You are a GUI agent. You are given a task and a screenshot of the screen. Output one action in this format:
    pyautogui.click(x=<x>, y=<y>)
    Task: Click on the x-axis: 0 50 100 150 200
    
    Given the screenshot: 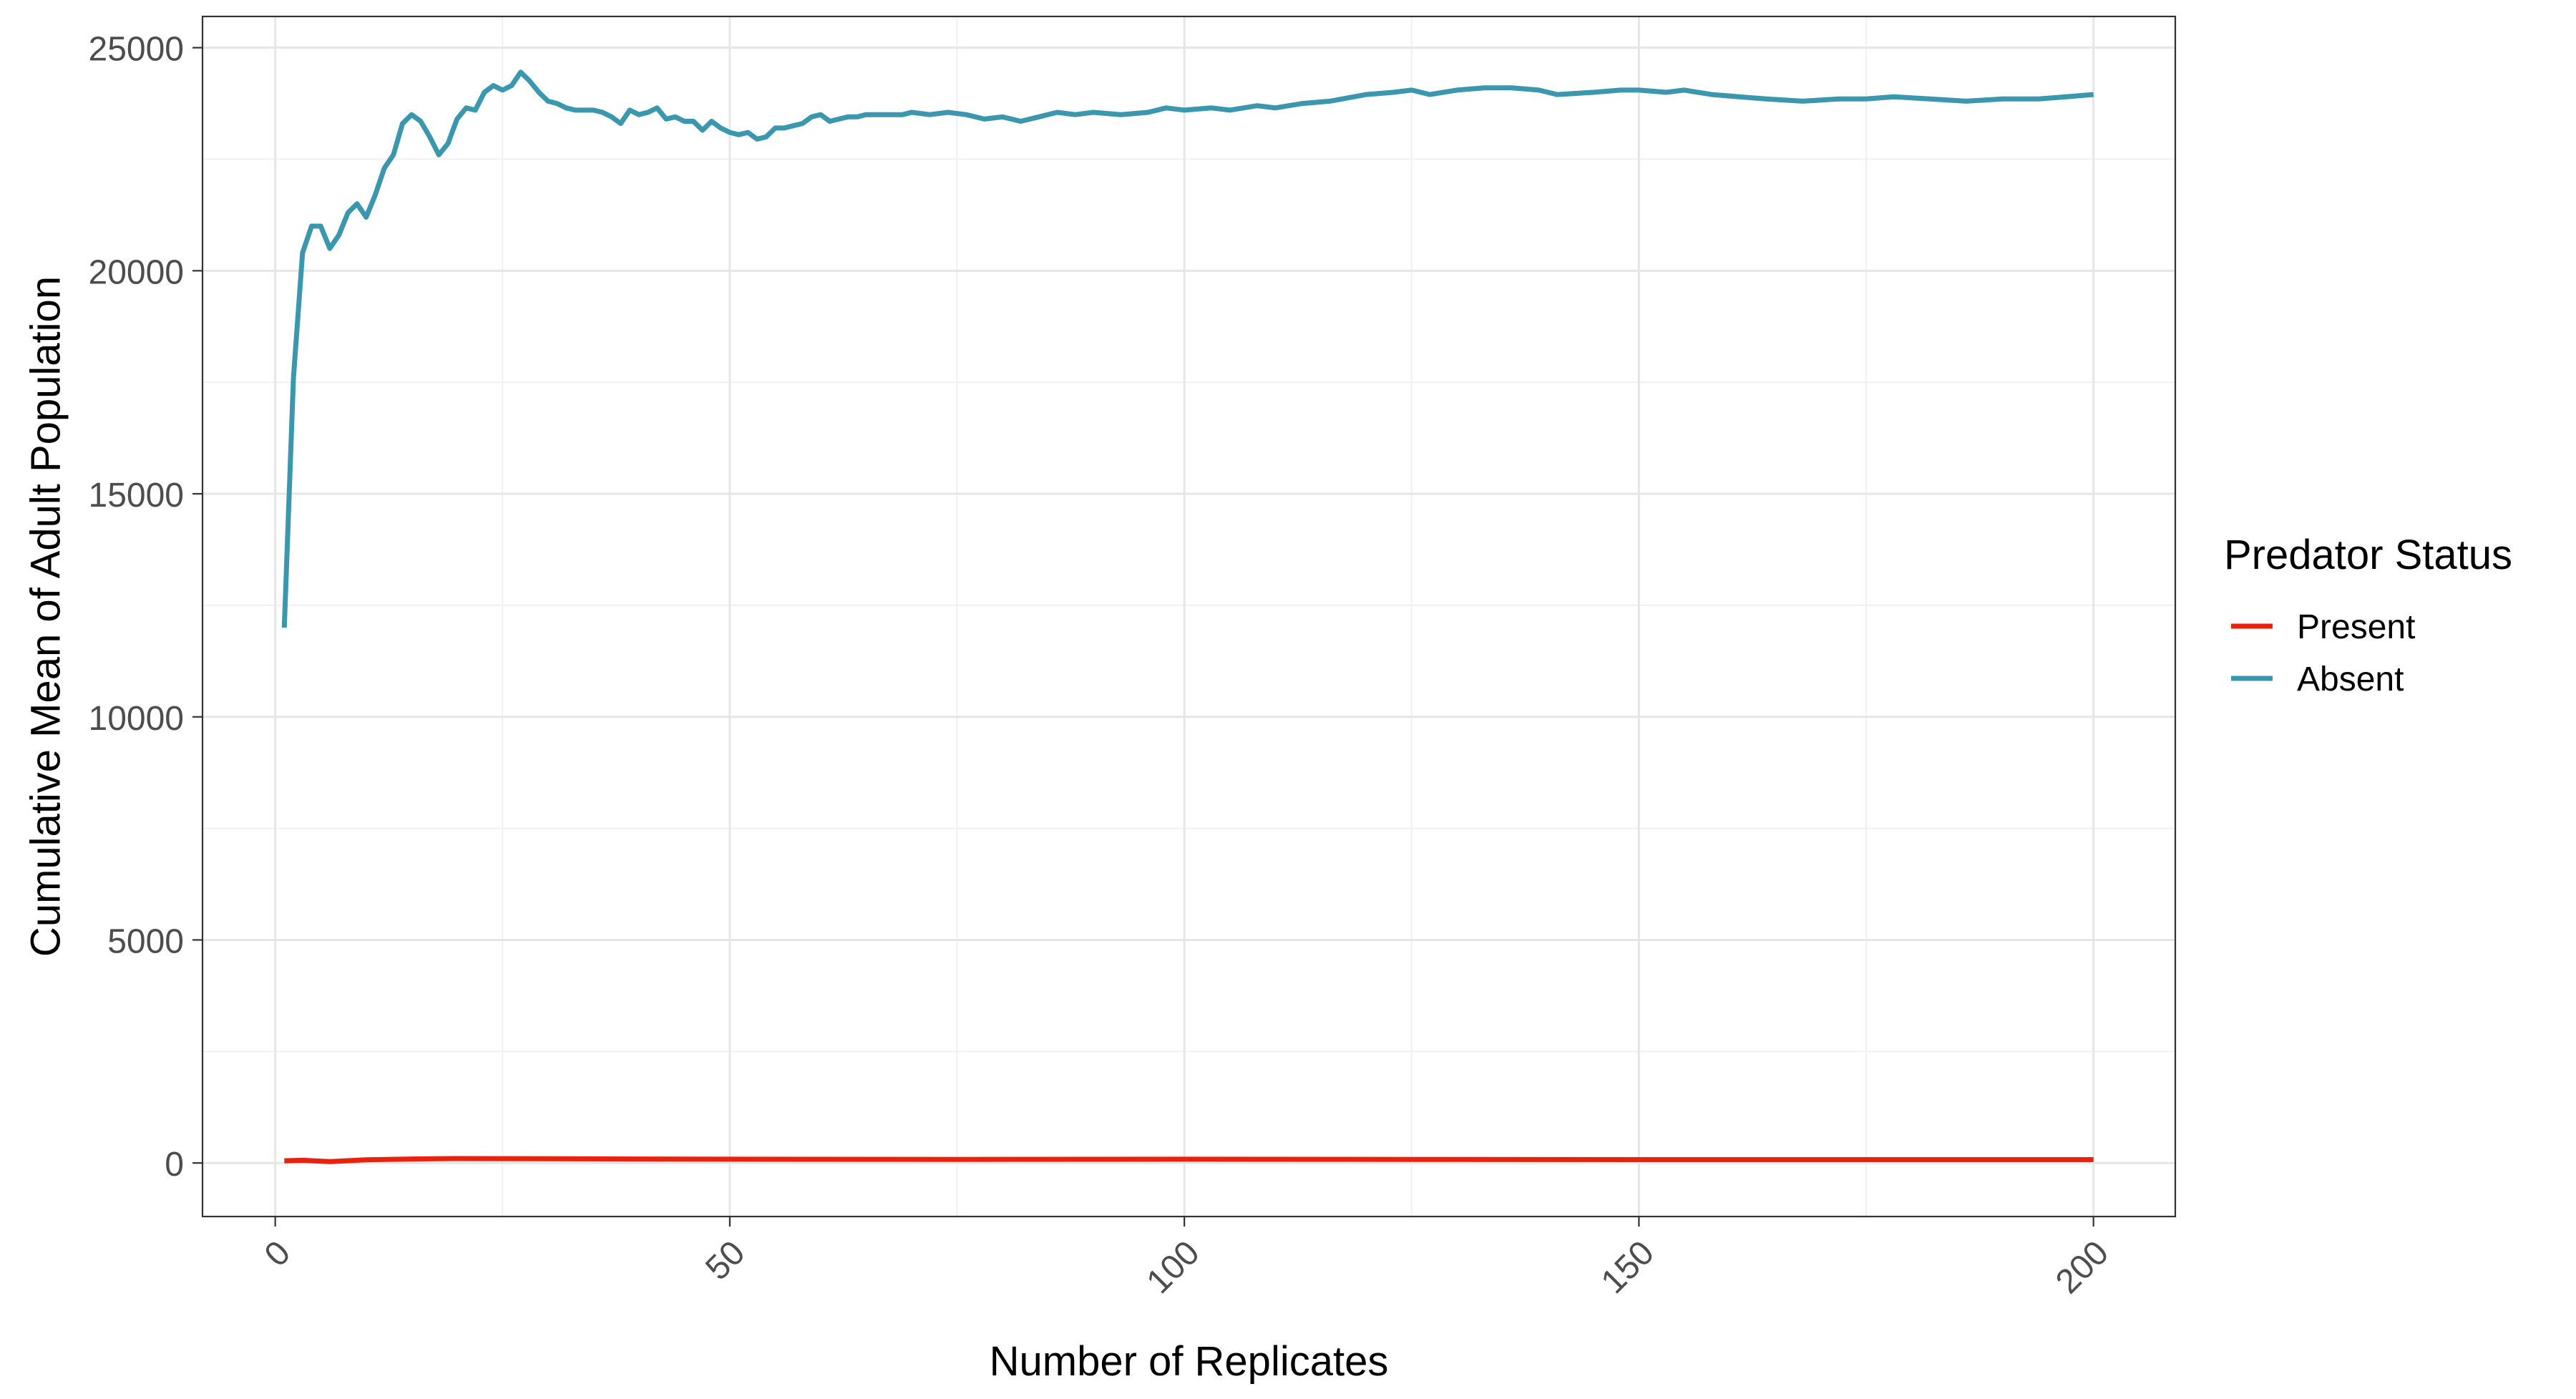 What is the action you would take?
    pyautogui.click(x=1187, y=1259)
    